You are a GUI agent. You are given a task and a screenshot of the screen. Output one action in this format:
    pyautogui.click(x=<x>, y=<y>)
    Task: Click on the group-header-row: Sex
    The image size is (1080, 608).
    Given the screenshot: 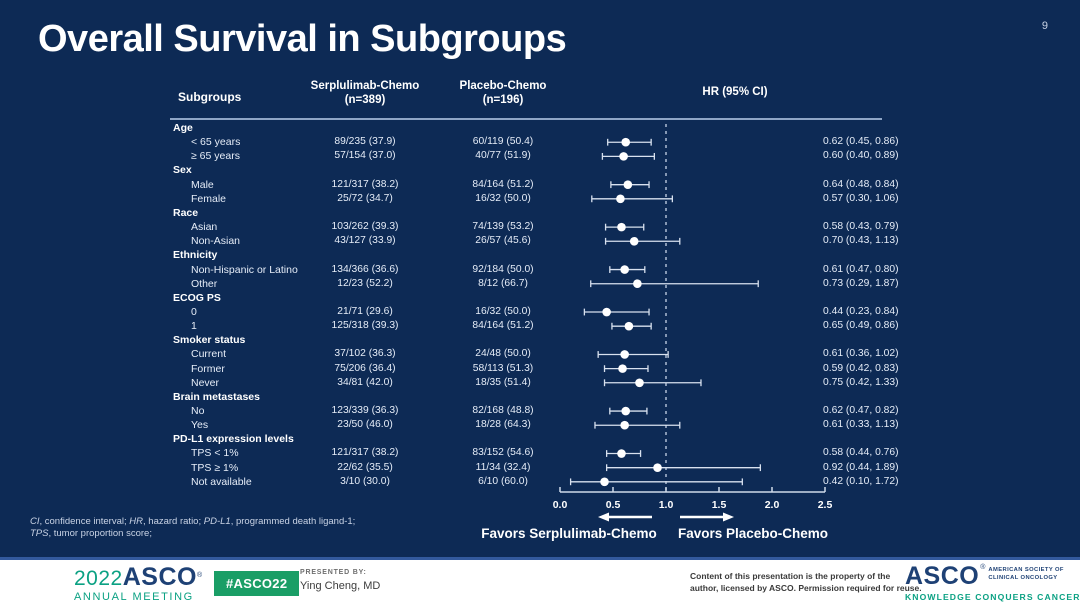 What is the action you would take?
    pyautogui.click(x=540, y=170)
    